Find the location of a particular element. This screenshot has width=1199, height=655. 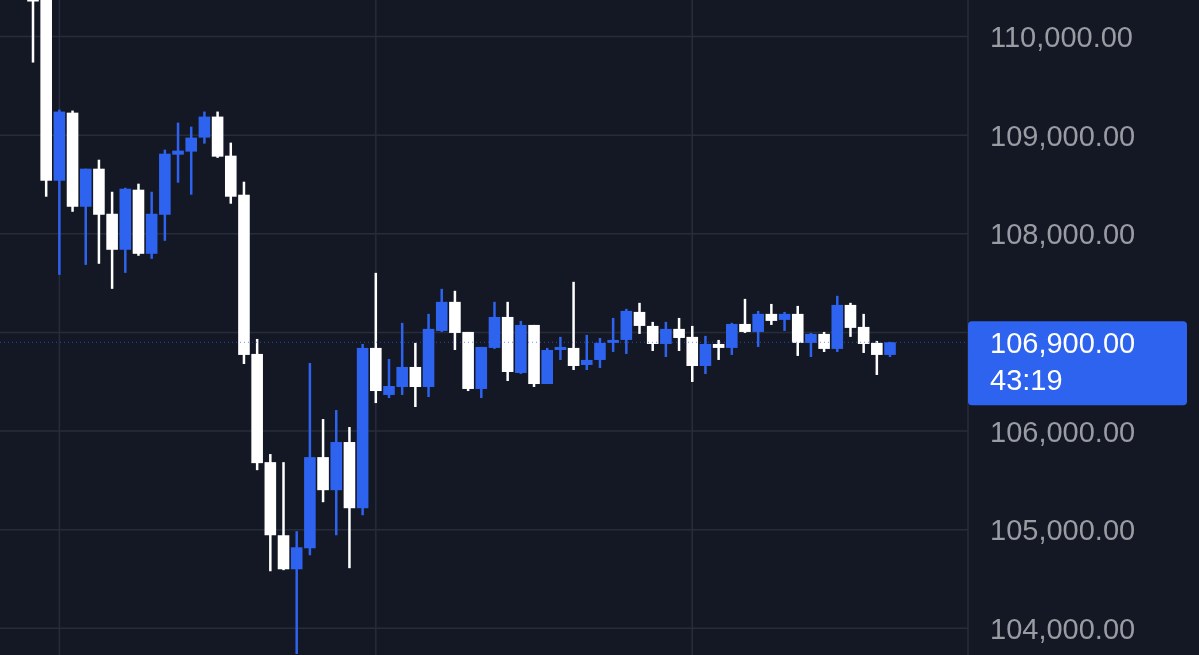

y-tick-label: 104,000.00 is located at coordinates (1063, 628).